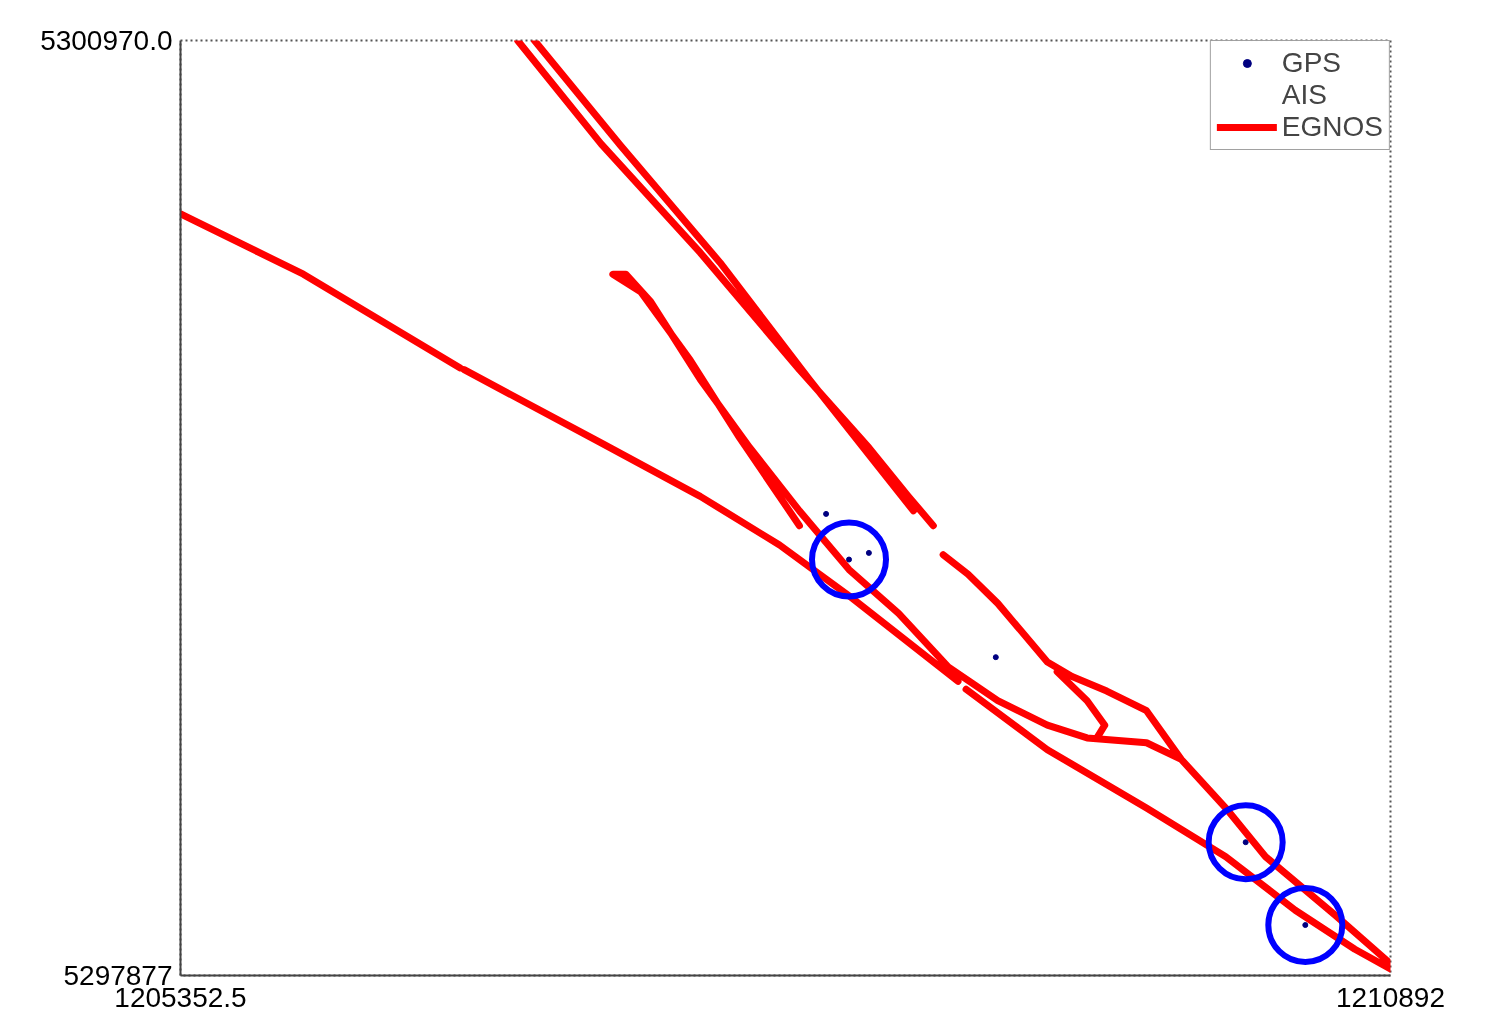  Describe the element at coordinates (1311, 63) in the screenshot. I see `legend-label: GPS` at that location.